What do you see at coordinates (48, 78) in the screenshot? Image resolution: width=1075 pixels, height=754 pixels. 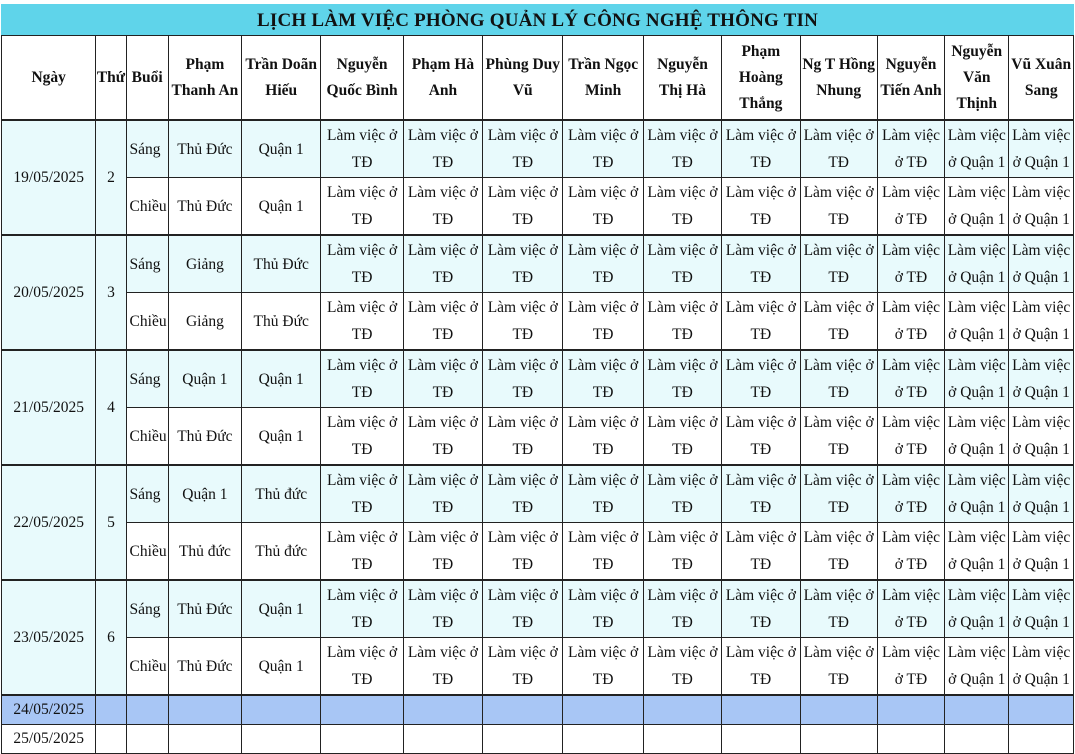 I see `column-header-ngay: Ngày` at bounding box center [48, 78].